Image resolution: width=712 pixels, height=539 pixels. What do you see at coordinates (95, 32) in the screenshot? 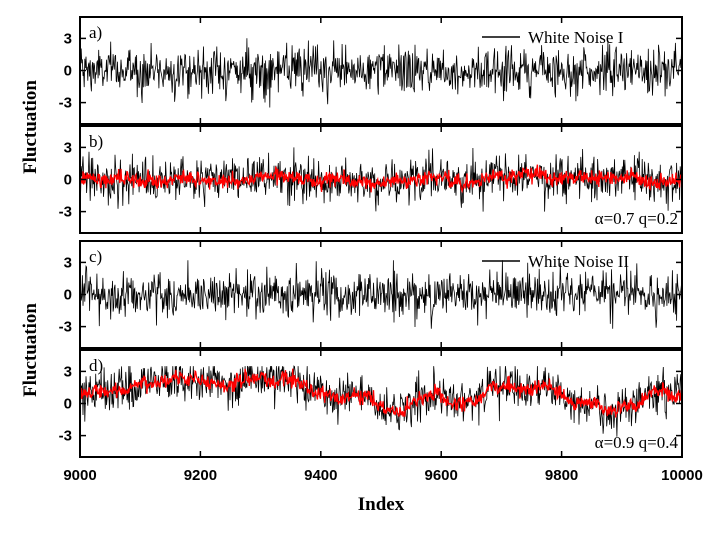
I see `panel-label: a)` at bounding box center [95, 32].